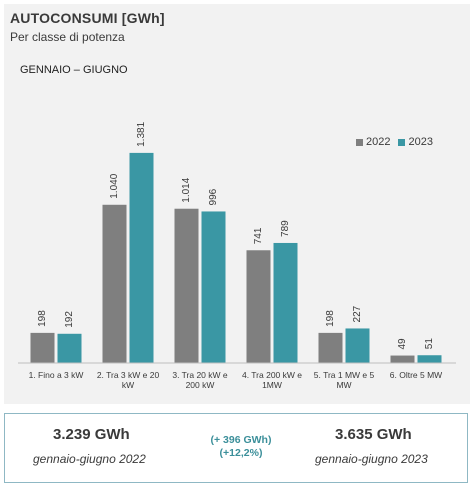 This screenshot has width=474, height=488. What do you see at coordinates (343, 385) in the screenshot?
I see `x-tick-label-5-line2: MW` at bounding box center [343, 385].